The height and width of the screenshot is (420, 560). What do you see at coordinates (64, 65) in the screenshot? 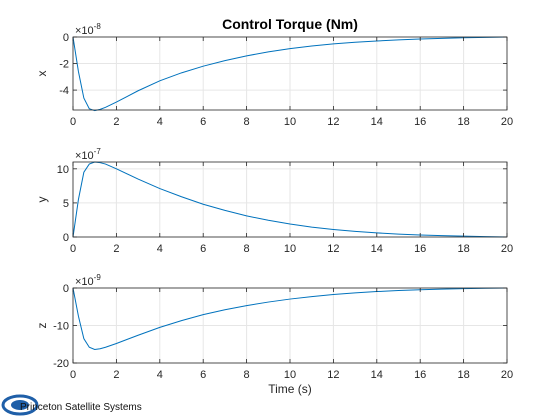
I see `y-tick-label: -2` at bounding box center [64, 65].